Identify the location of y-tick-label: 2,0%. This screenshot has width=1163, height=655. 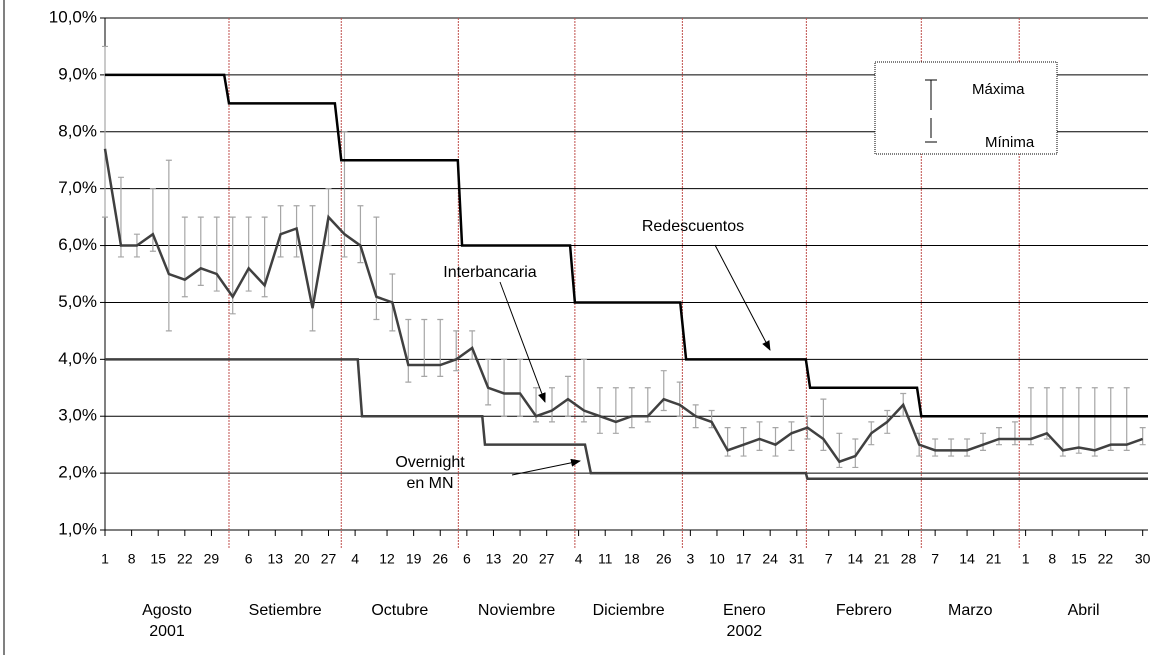
(77, 472).